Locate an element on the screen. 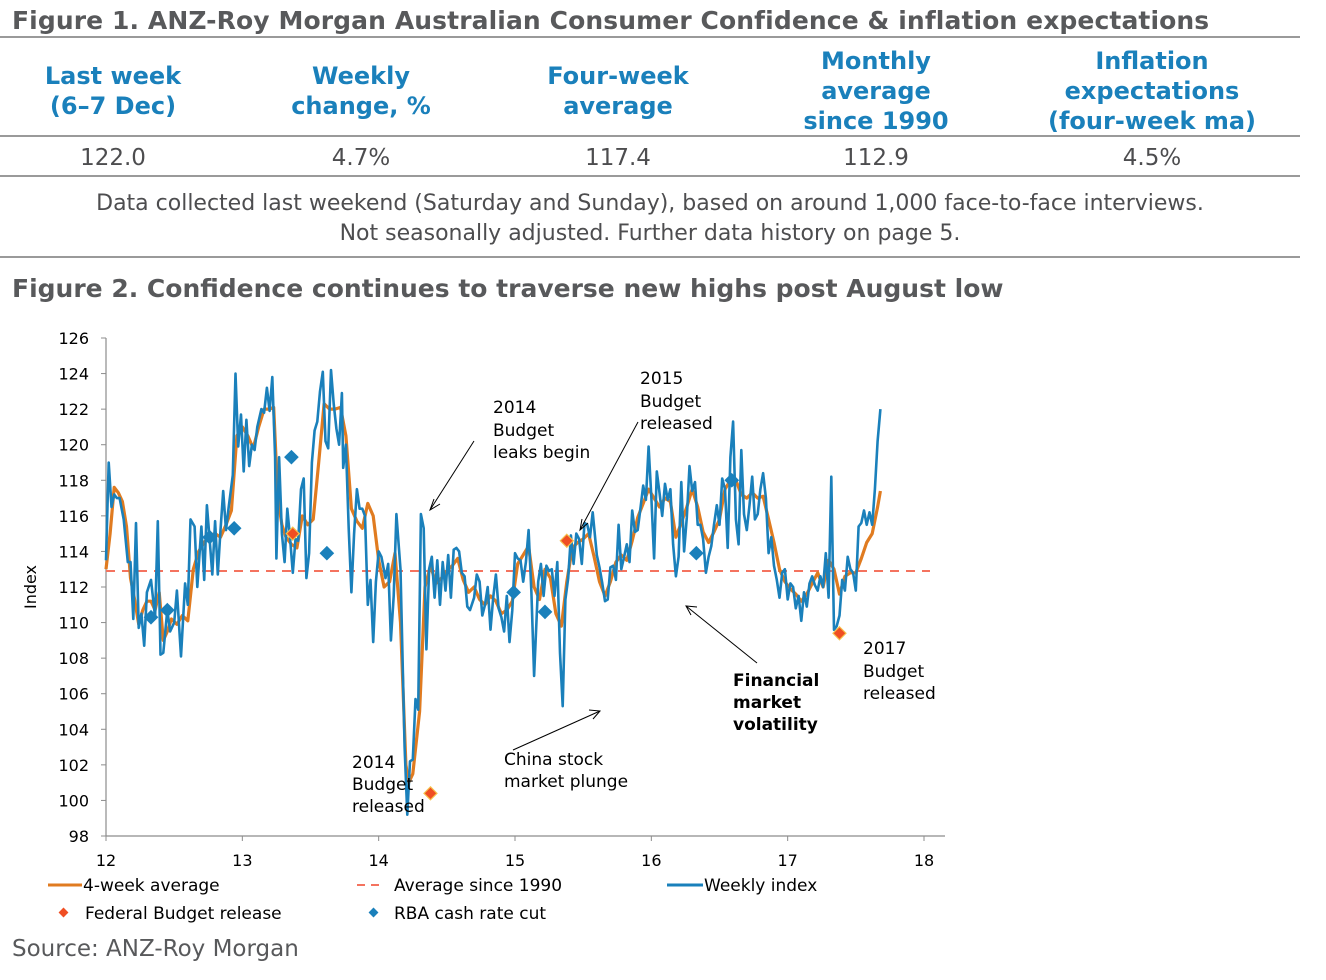  legend-item-weekly-index: Weekly index is located at coordinates (742, 886).